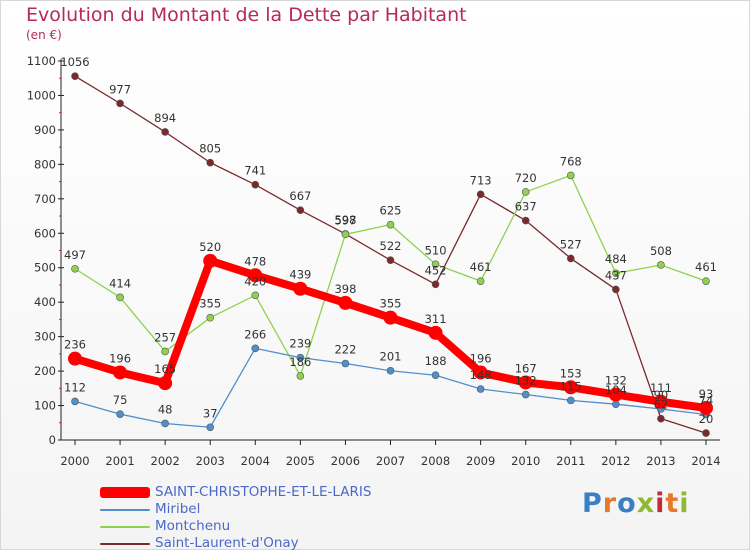  Describe the element at coordinates (435, 461) in the screenshot. I see `x-tick-label: 2008` at that location.